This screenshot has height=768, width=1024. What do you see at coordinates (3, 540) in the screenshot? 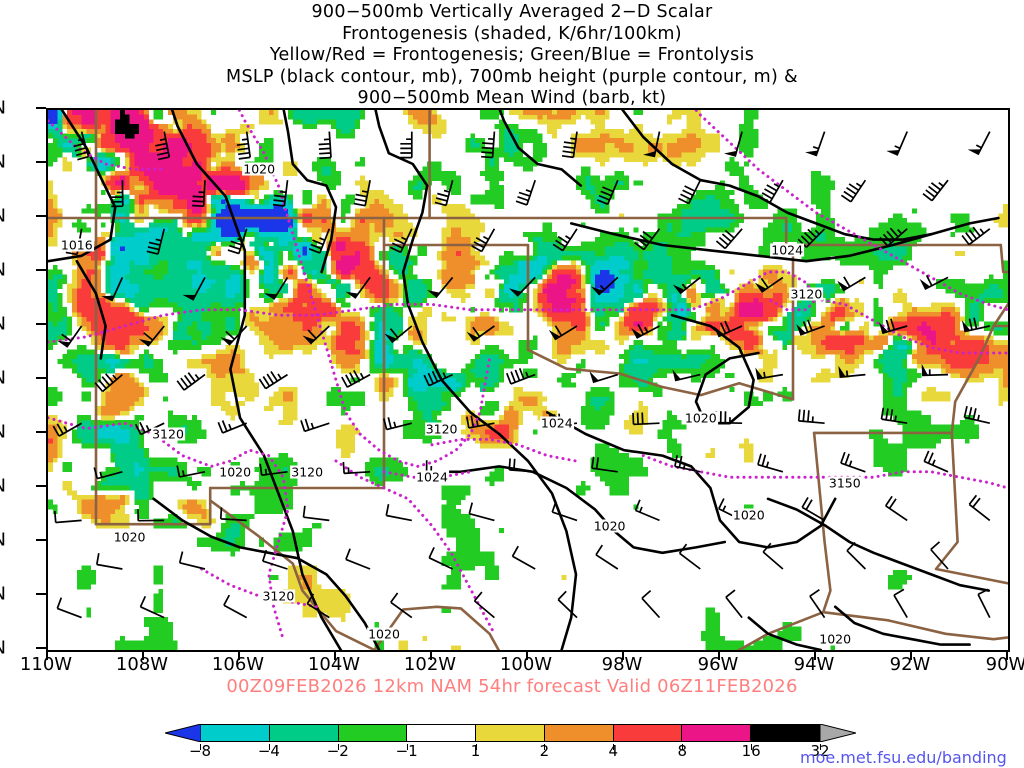
I see `lat-label: 31N` at bounding box center [3, 540].